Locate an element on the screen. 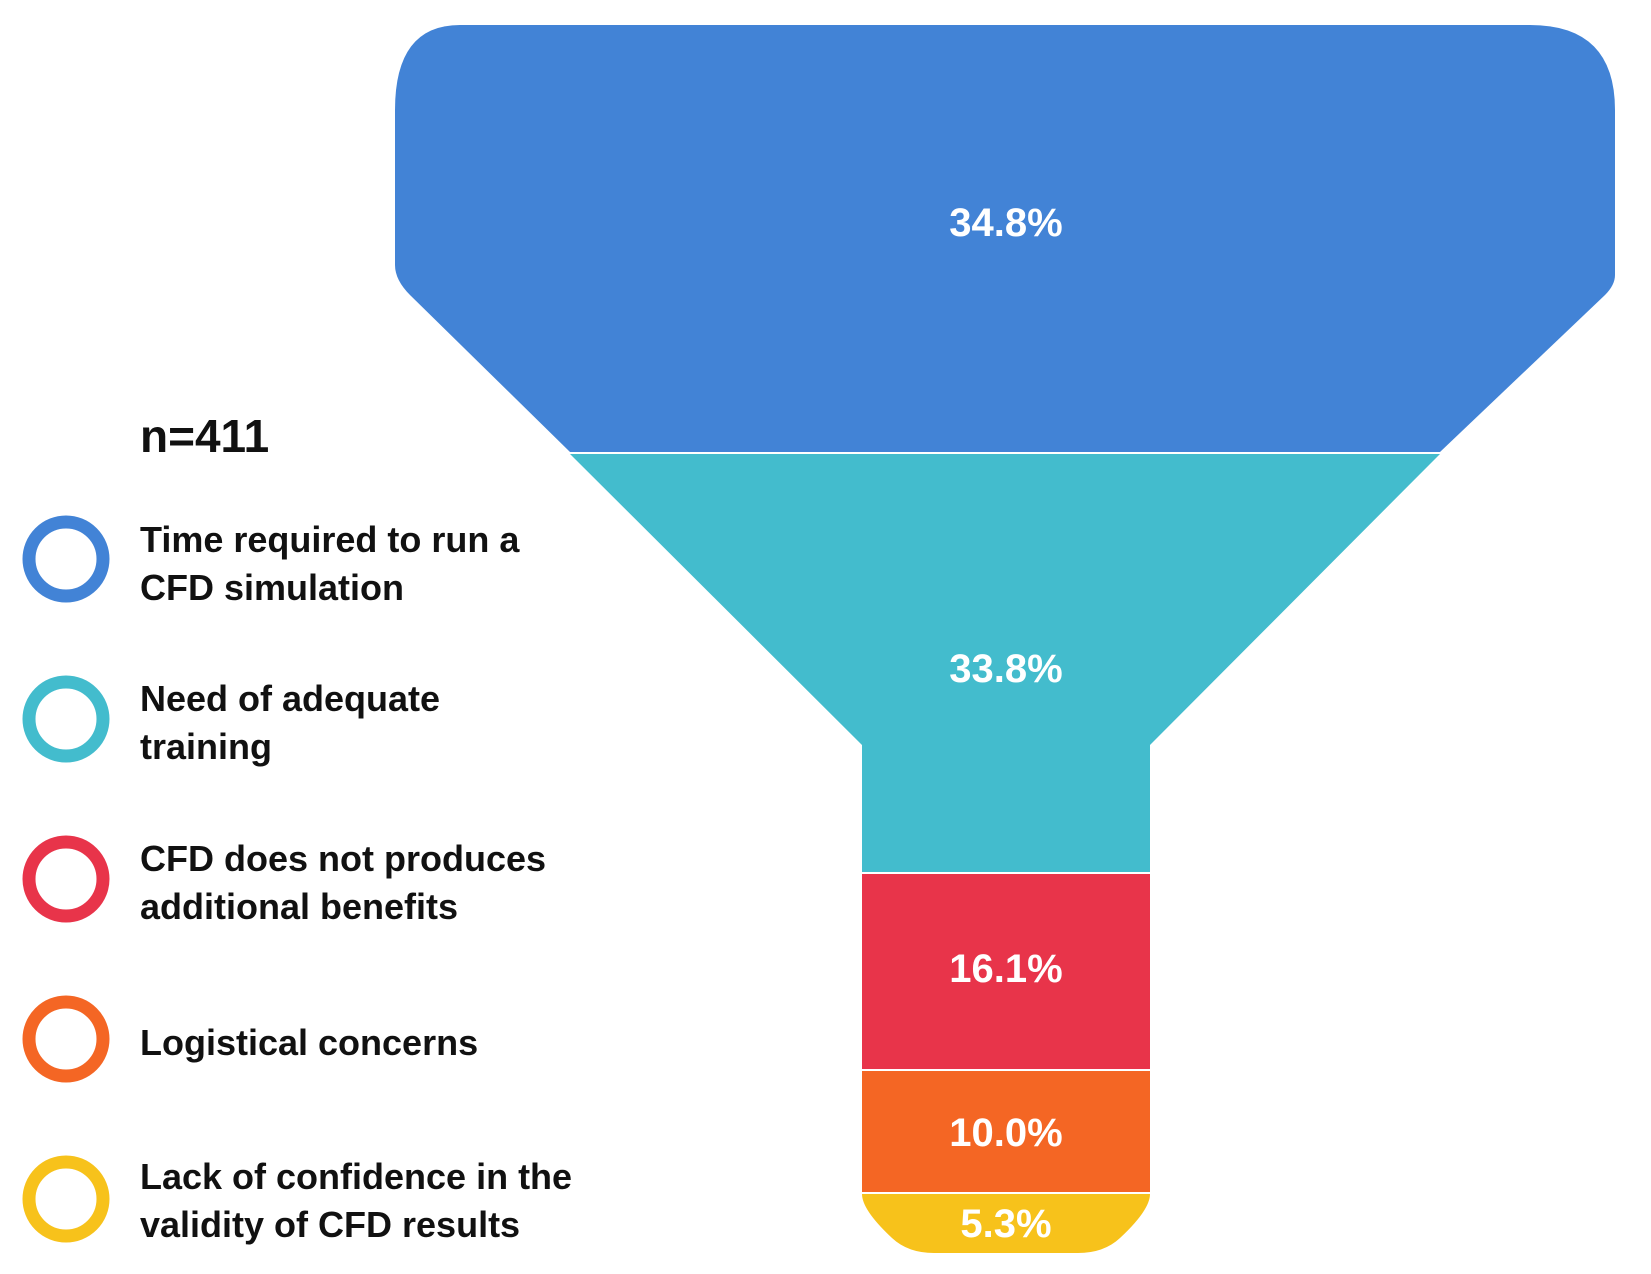 The height and width of the screenshot is (1274, 1651). value-label-no-benefits: 16.1% is located at coordinates (1005, 969).